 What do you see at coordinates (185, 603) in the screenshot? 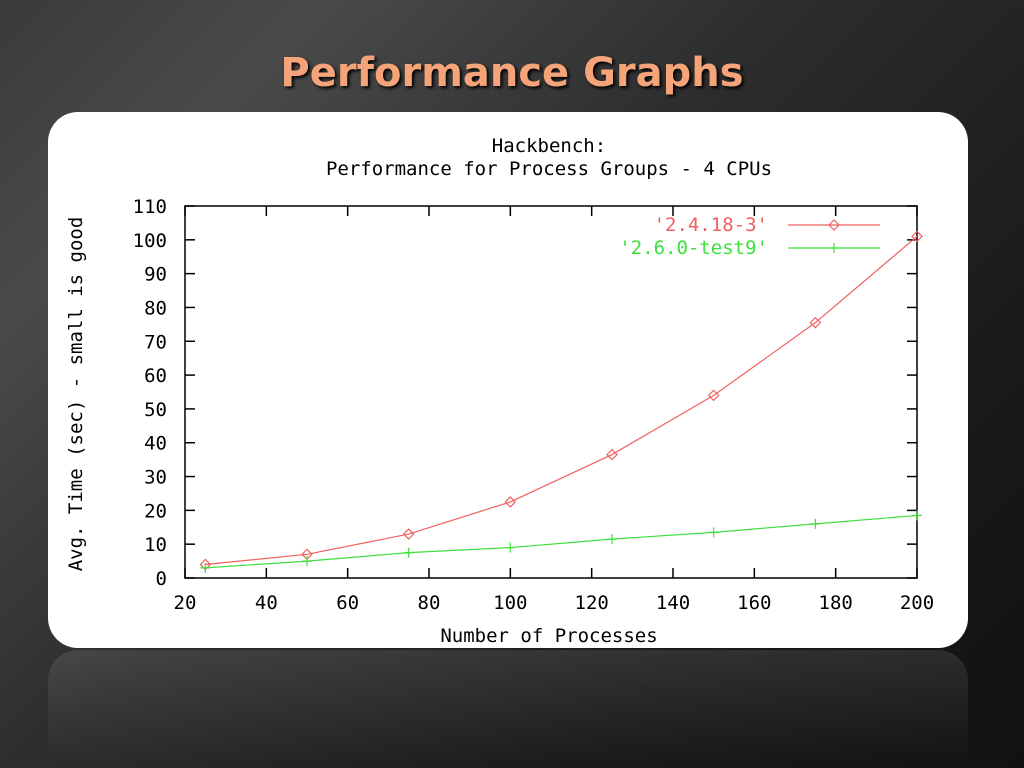
I see `x-tick-label: 20` at bounding box center [185, 603].